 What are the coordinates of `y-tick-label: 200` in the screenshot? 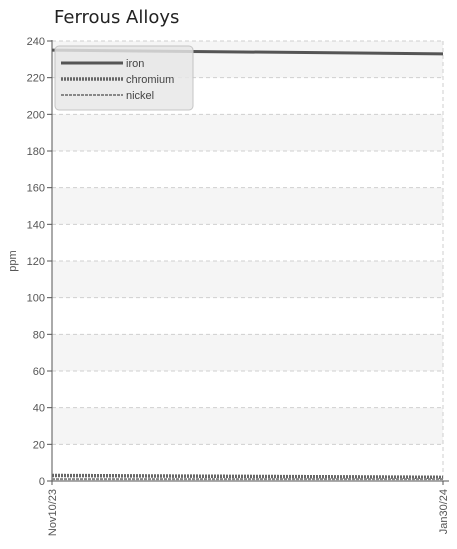 It's located at (36, 115).